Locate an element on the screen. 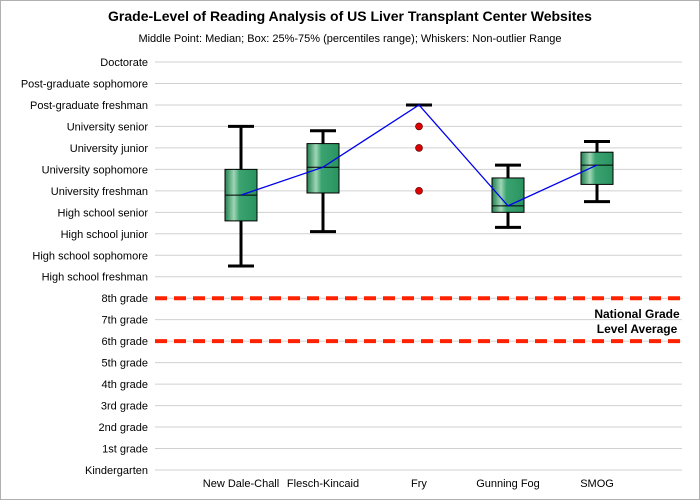 This screenshot has width=700, height=500. y-tick-label: 2nd grade is located at coordinates (123, 428).